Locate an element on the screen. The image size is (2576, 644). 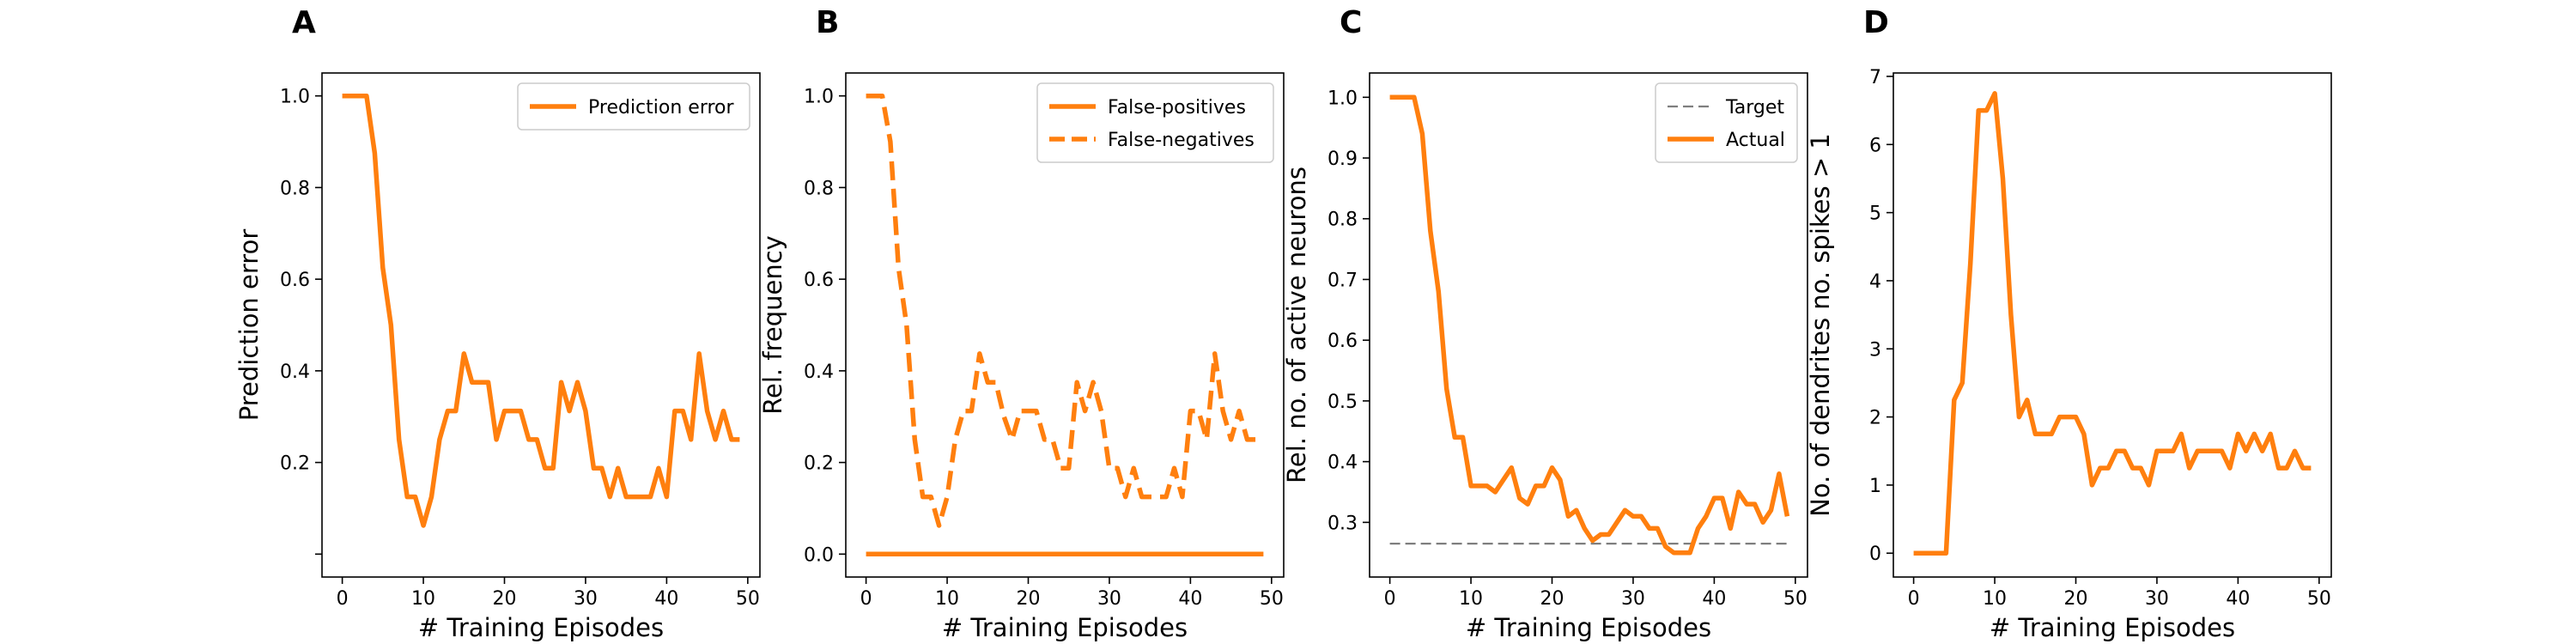
y-tick-label: 1 is located at coordinates (1875, 486).